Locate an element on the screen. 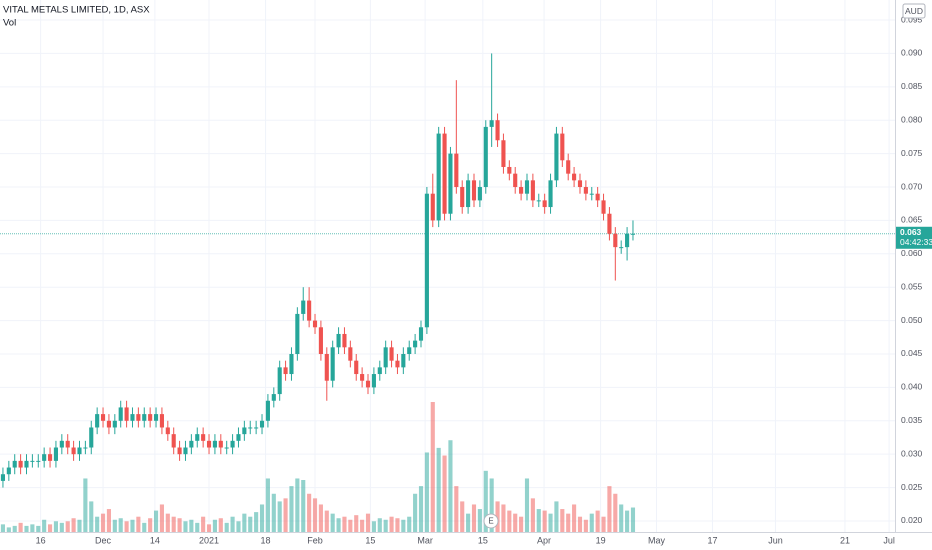 The height and width of the screenshot is (550, 932). currency: AUD is located at coordinates (914, 11).